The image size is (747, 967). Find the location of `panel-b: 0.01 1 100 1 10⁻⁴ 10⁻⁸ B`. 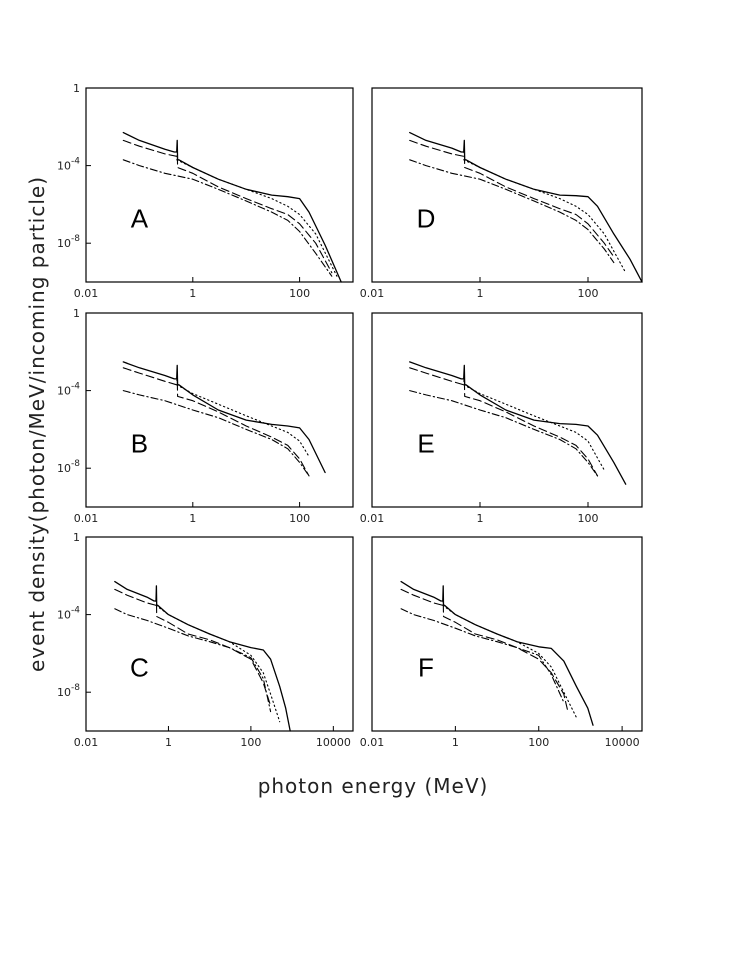

panel-b: 0.01 1 100 1 10⁻⁴ 10⁻⁸ B is located at coordinates (205, 416).